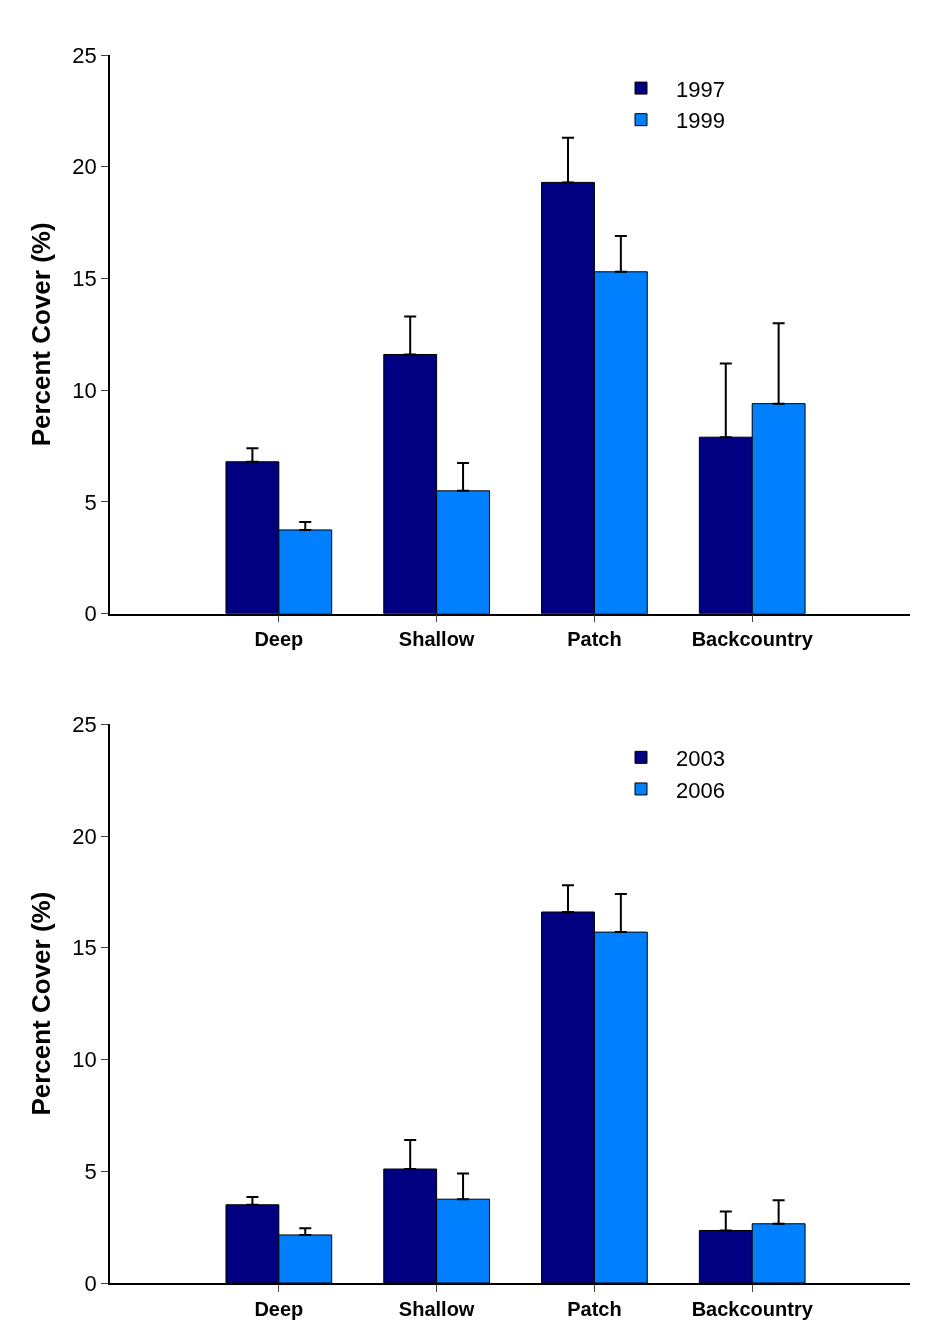 Image resolution: width=936 pixels, height=1333 pixels. Describe the element at coordinates (700, 121) in the screenshot. I see `legend-label: 1999` at that location.